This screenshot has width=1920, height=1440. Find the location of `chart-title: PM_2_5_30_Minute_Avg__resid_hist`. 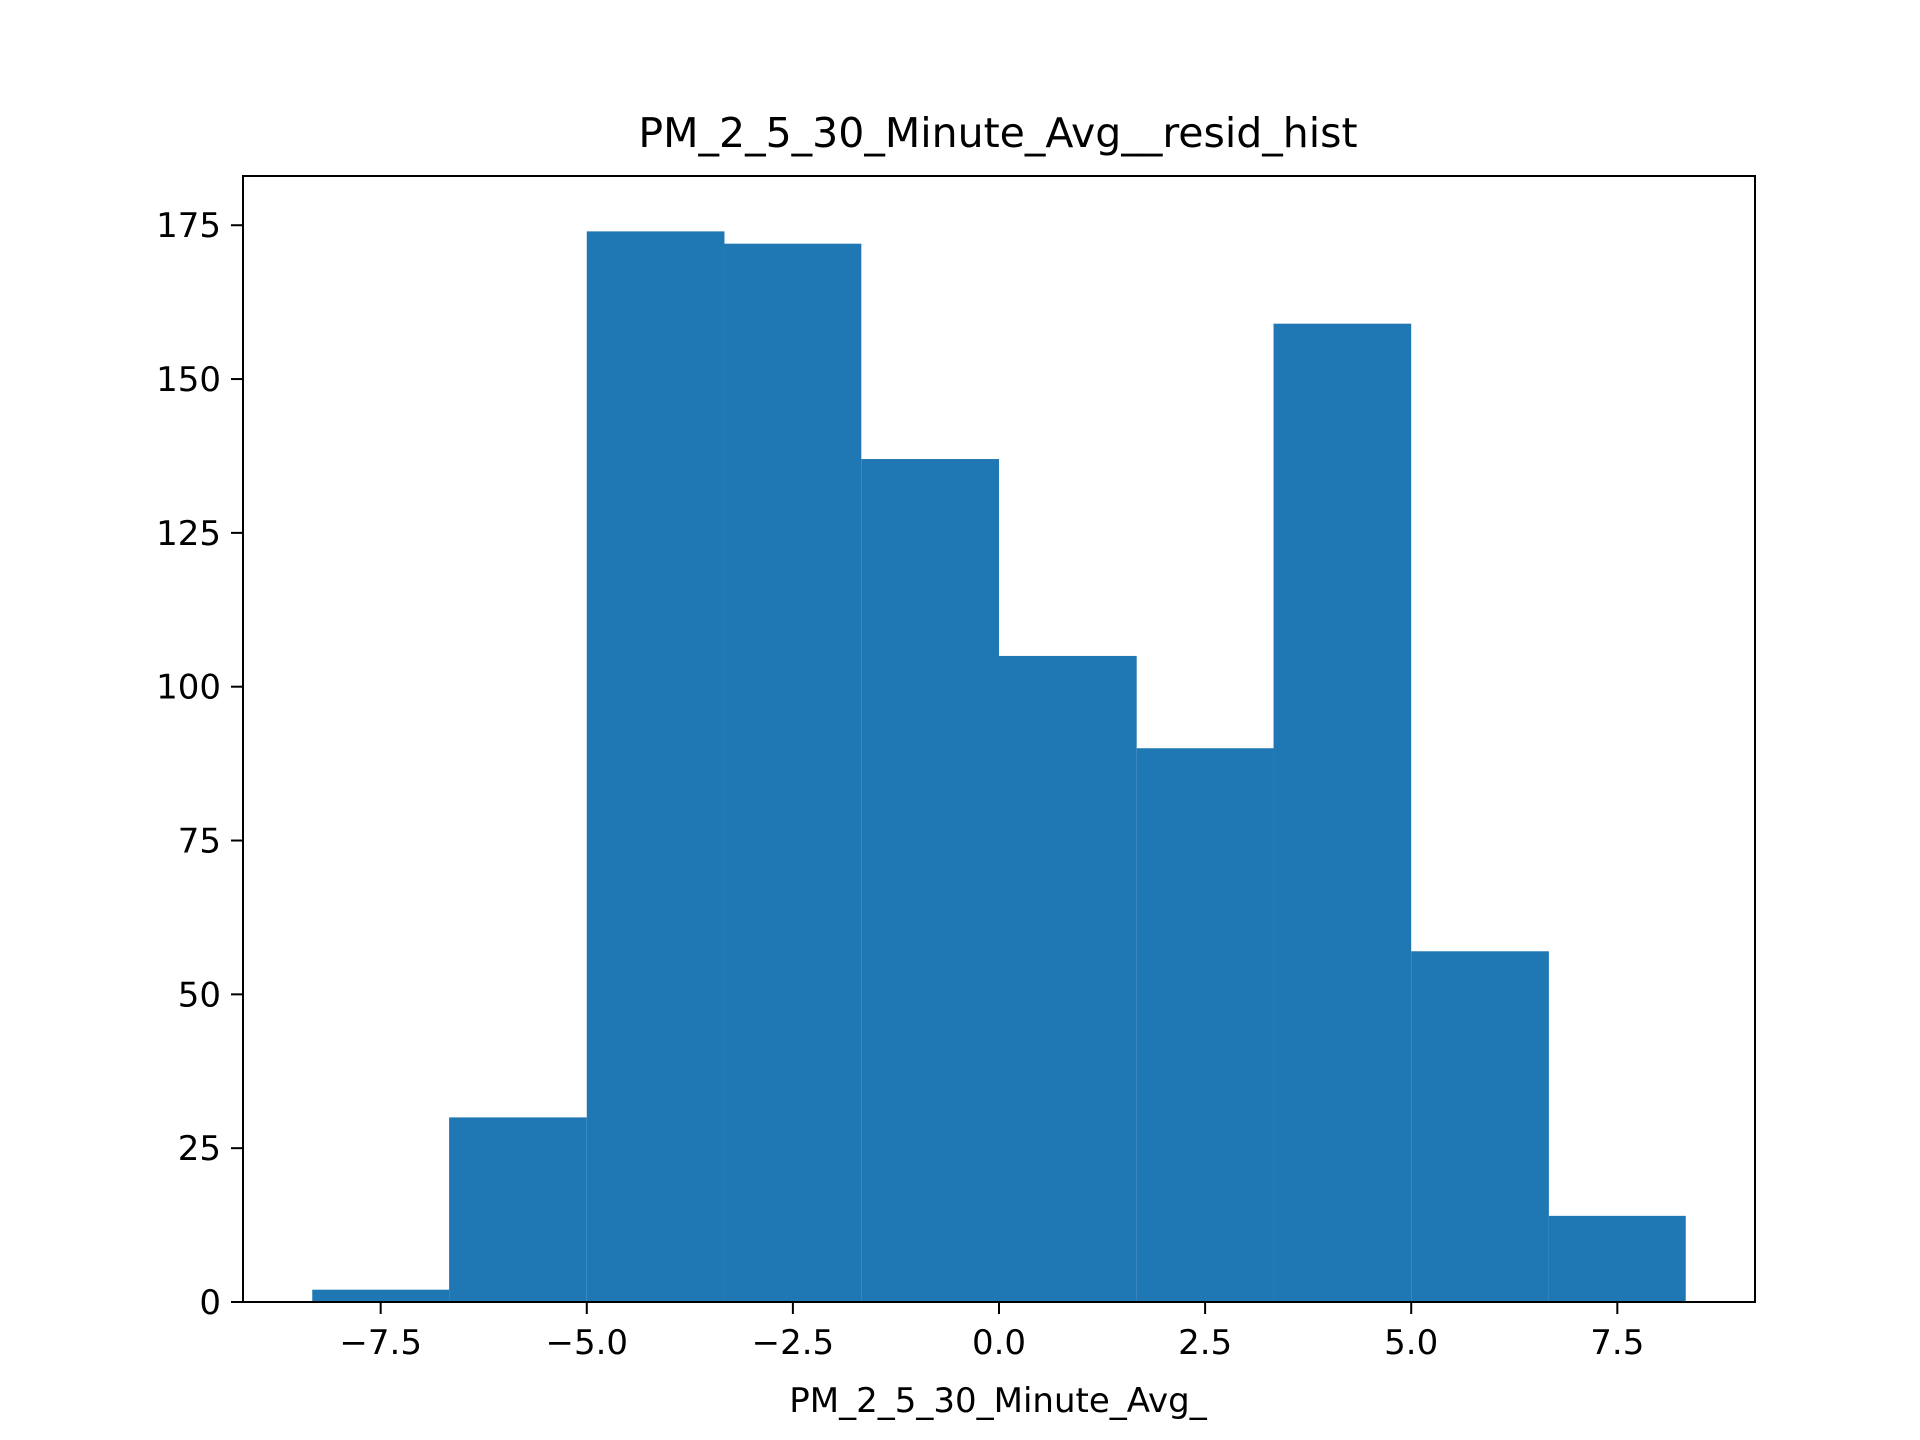

chart-title: PM_2_5_30_Minute_Avg__resid_hist is located at coordinates (997, 133).